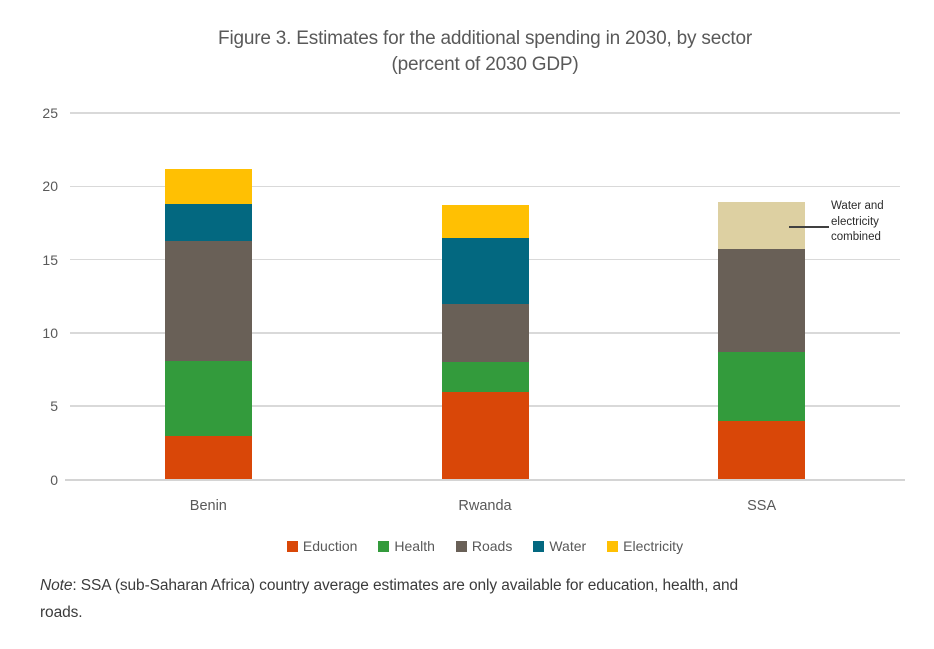 This screenshot has height=649, width=934. Describe the element at coordinates (485, 270) in the screenshot. I see `bar-segment-rwanda-water` at that location.